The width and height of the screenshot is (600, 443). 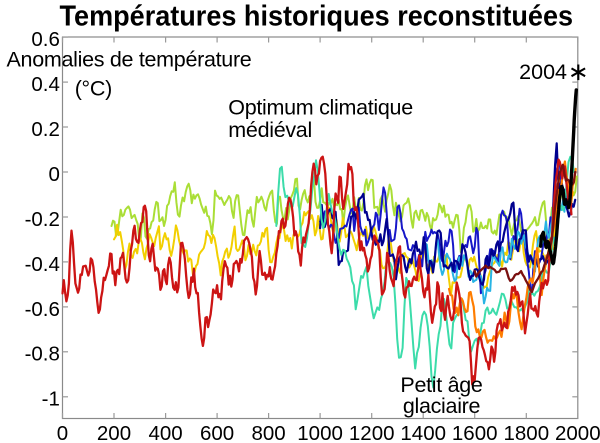 What do you see at coordinates (270, 130) in the screenshot?
I see `svg-text: médiéval` at bounding box center [270, 130].